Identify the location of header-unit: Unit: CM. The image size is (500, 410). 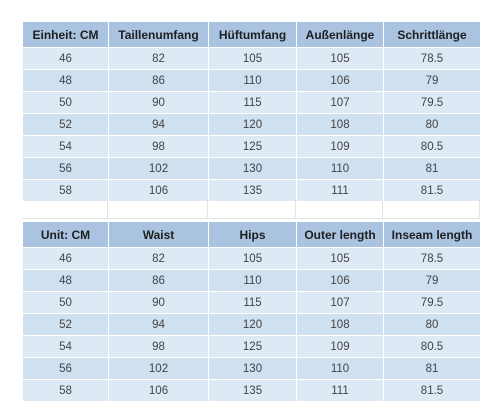
(65, 234).